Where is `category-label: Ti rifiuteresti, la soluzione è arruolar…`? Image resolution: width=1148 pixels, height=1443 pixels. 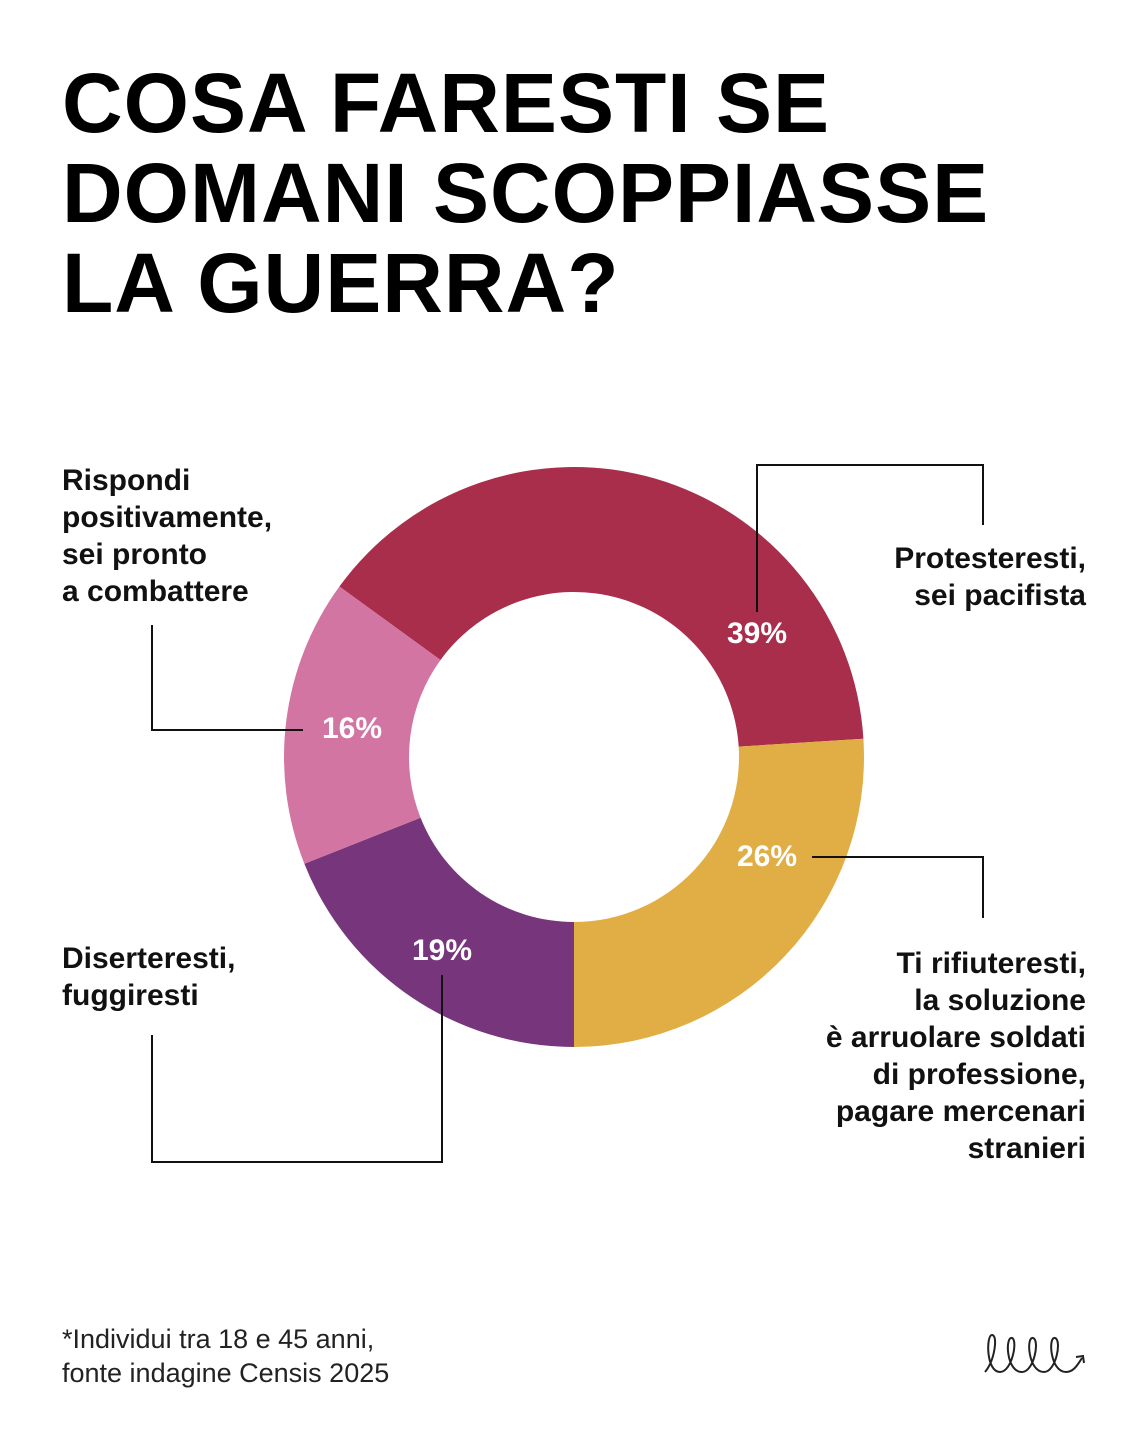
category-label: Ti rifiuteresti, la soluzione è arruolar… is located at coordinates (955, 1056).